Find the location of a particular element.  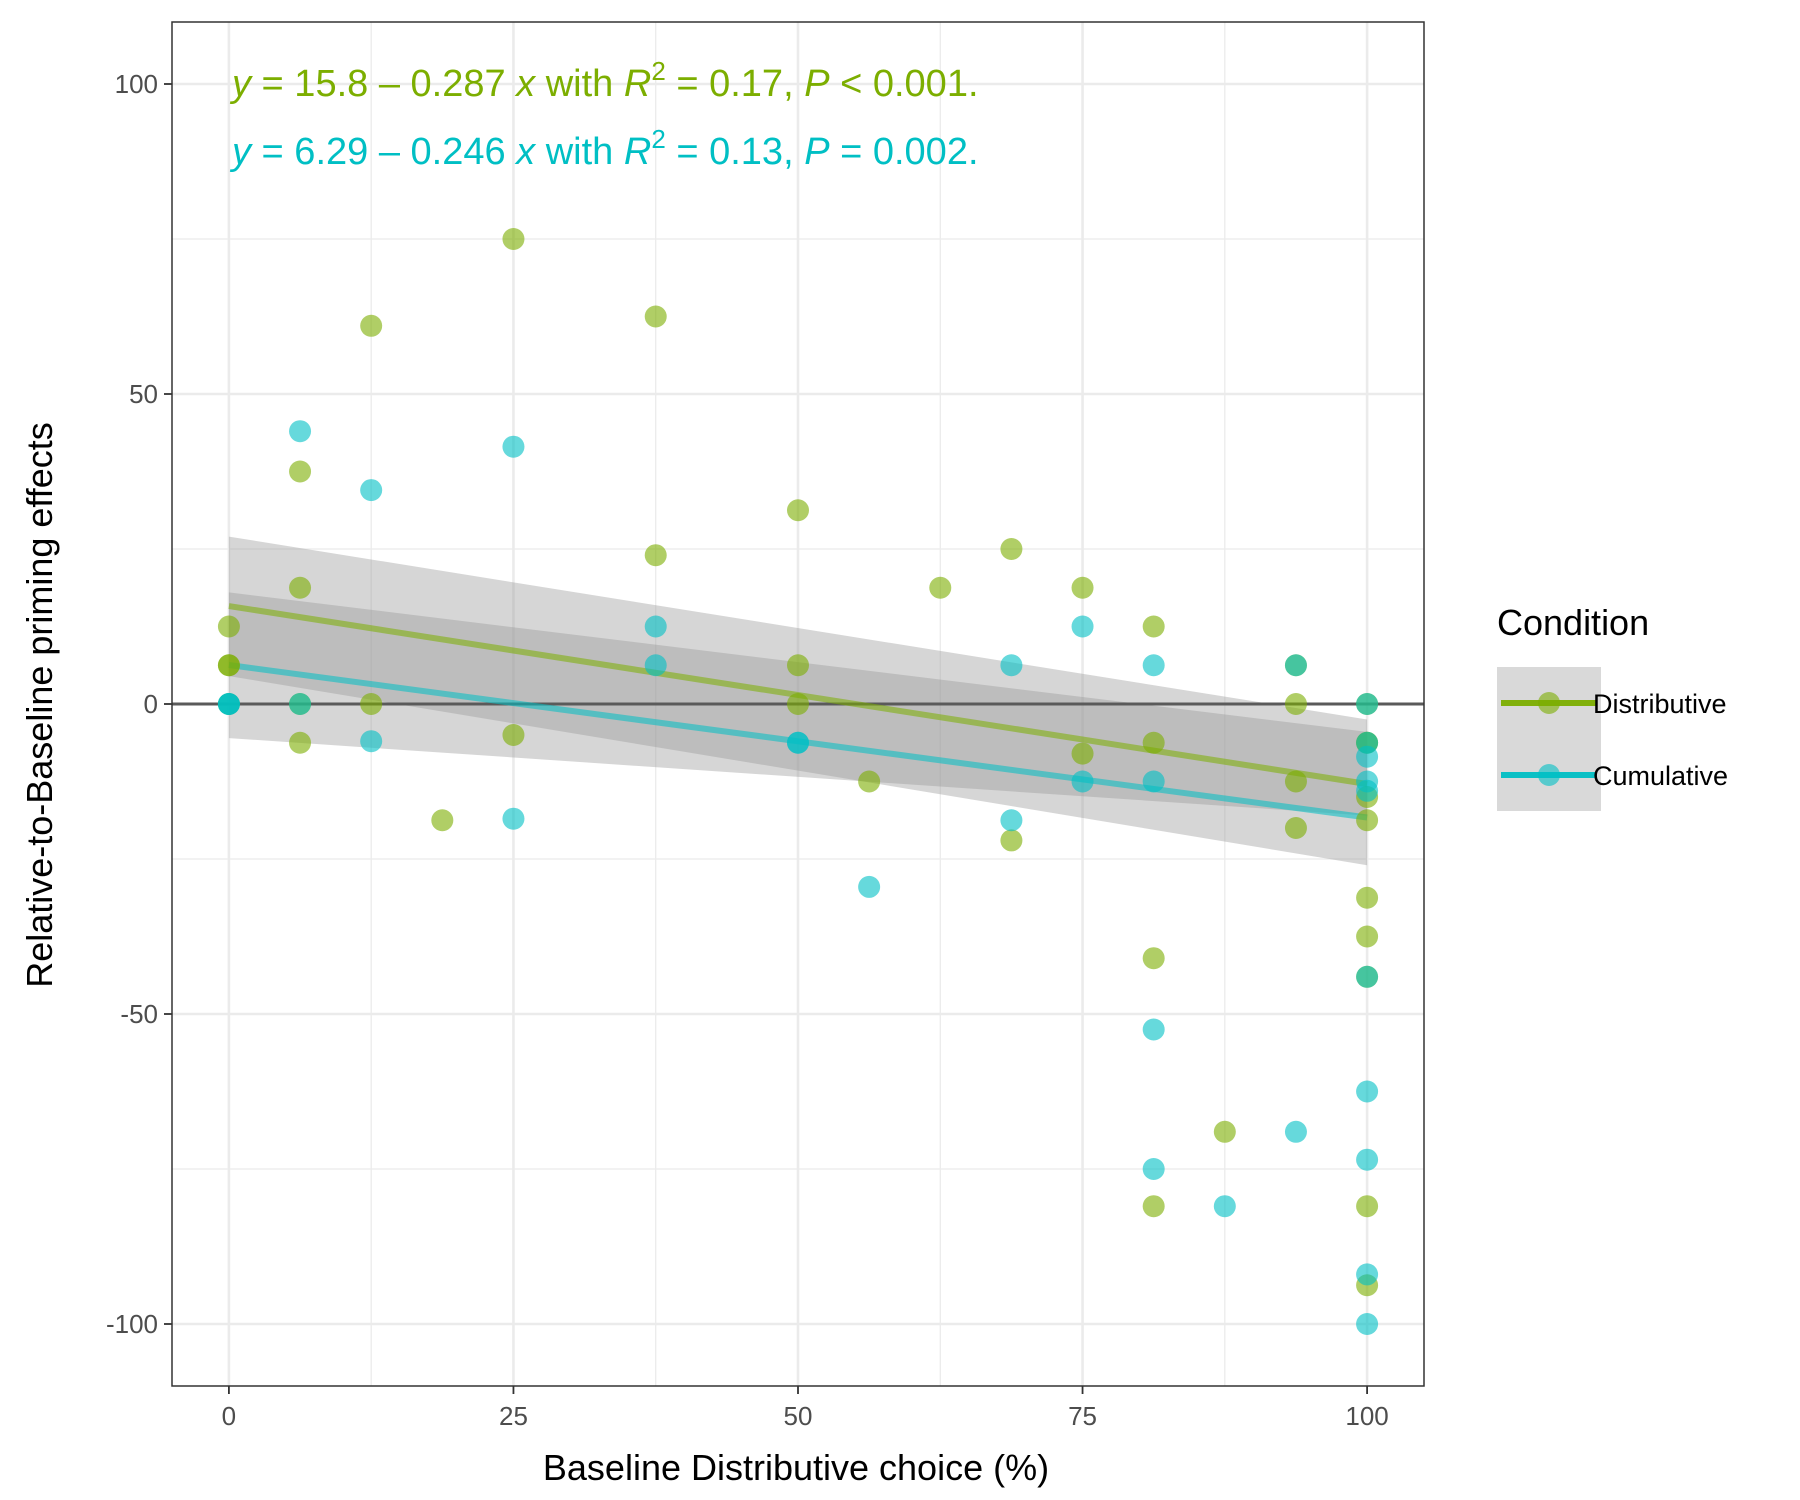

legend-label-cumulative: Cumulative is located at coordinates (1660, 776).